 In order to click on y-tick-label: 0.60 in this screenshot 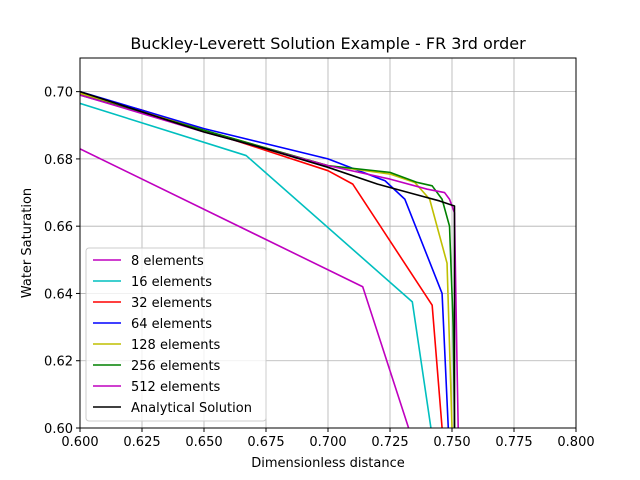, I will do `click(58, 429)`.